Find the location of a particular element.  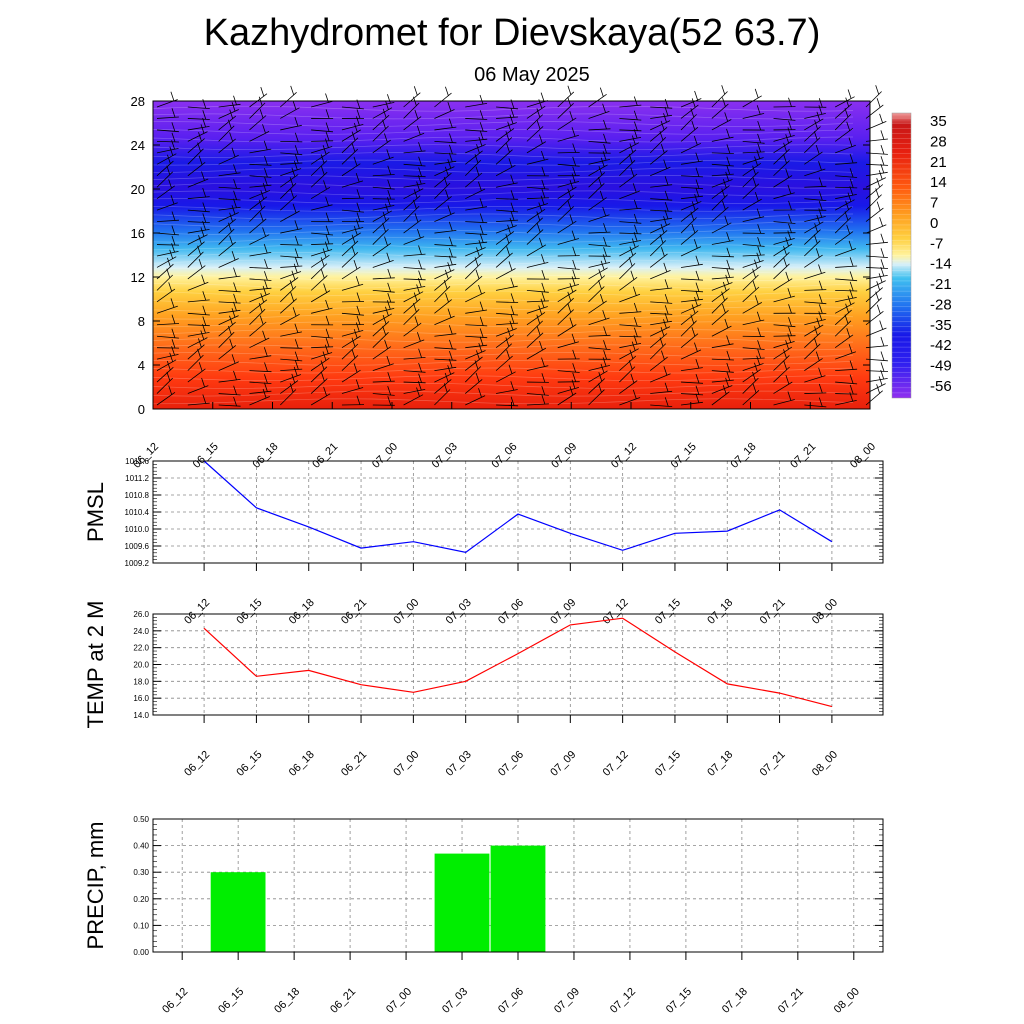

y-tick-label: 4 is located at coordinates (141, 365).